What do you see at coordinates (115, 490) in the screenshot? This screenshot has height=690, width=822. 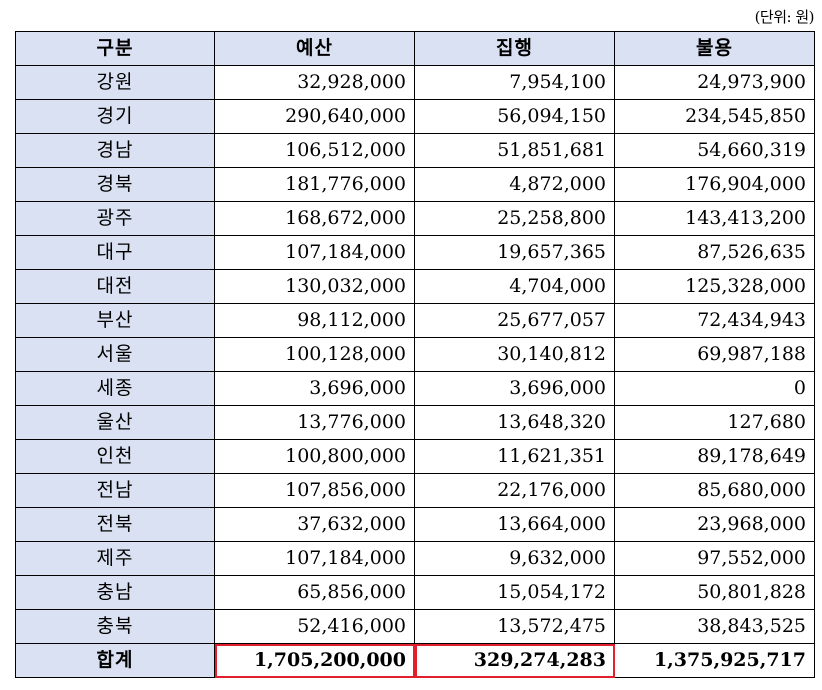 I see `region-cell: 전남` at bounding box center [115, 490].